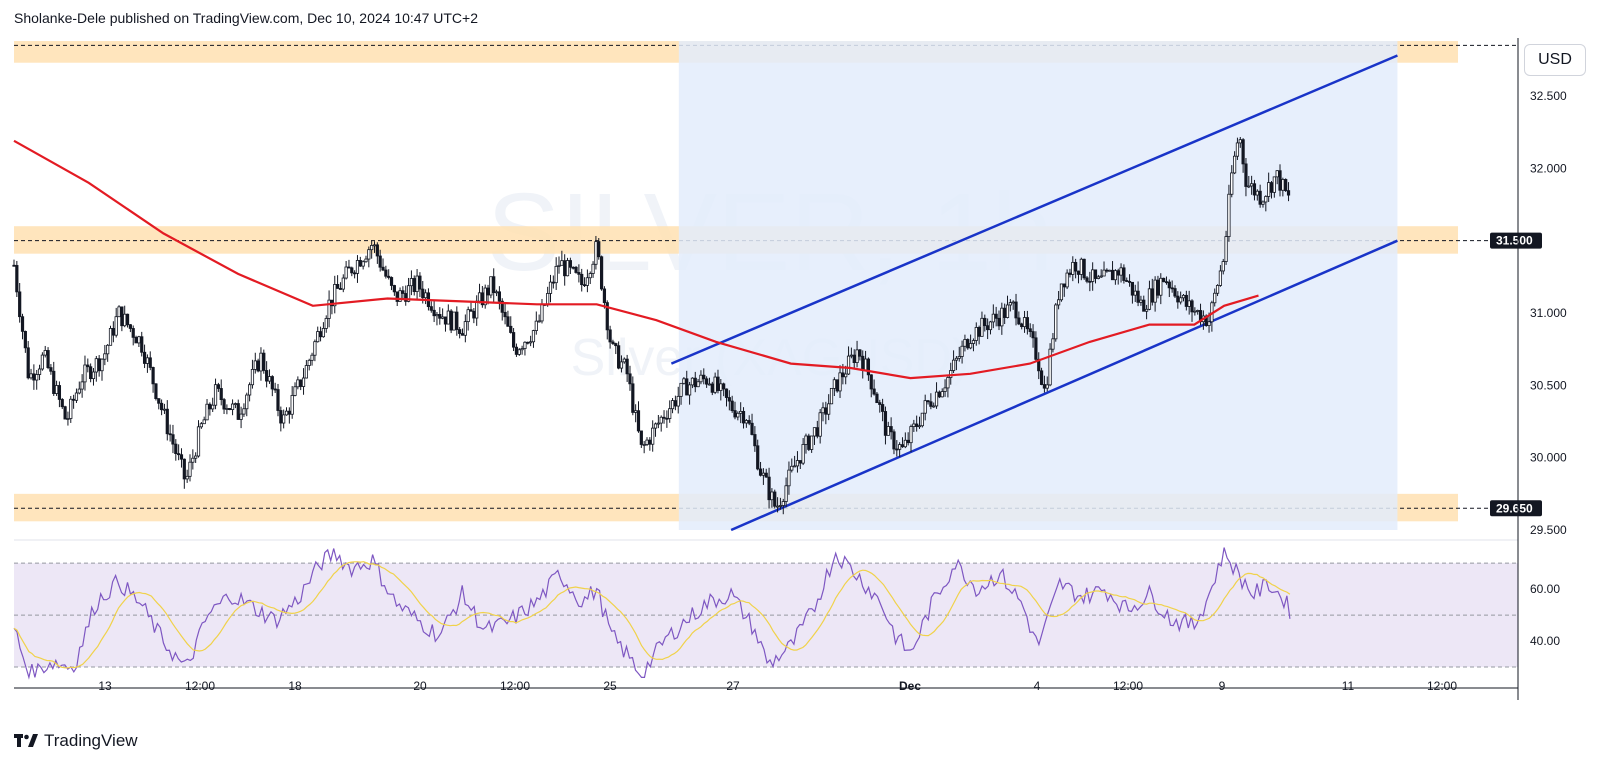 The width and height of the screenshot is (1600, 765). I want to click on price-tick-label: 32.500, so click(1548, 96).